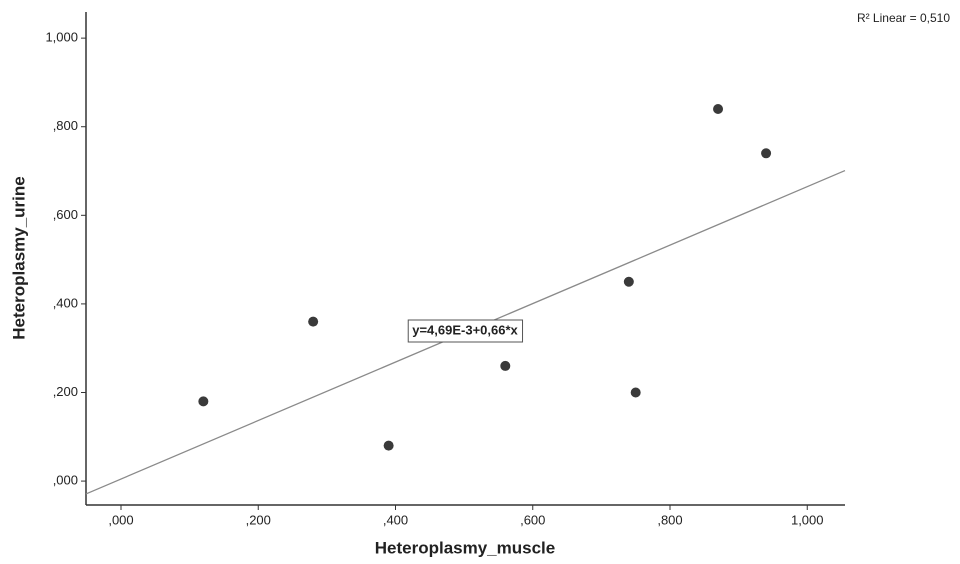 The height and width of the screenshot is (564, 960). Describe the element at coordinates (65, 391) in the screenshot. I see `y-tick-label: ,200` at that location.